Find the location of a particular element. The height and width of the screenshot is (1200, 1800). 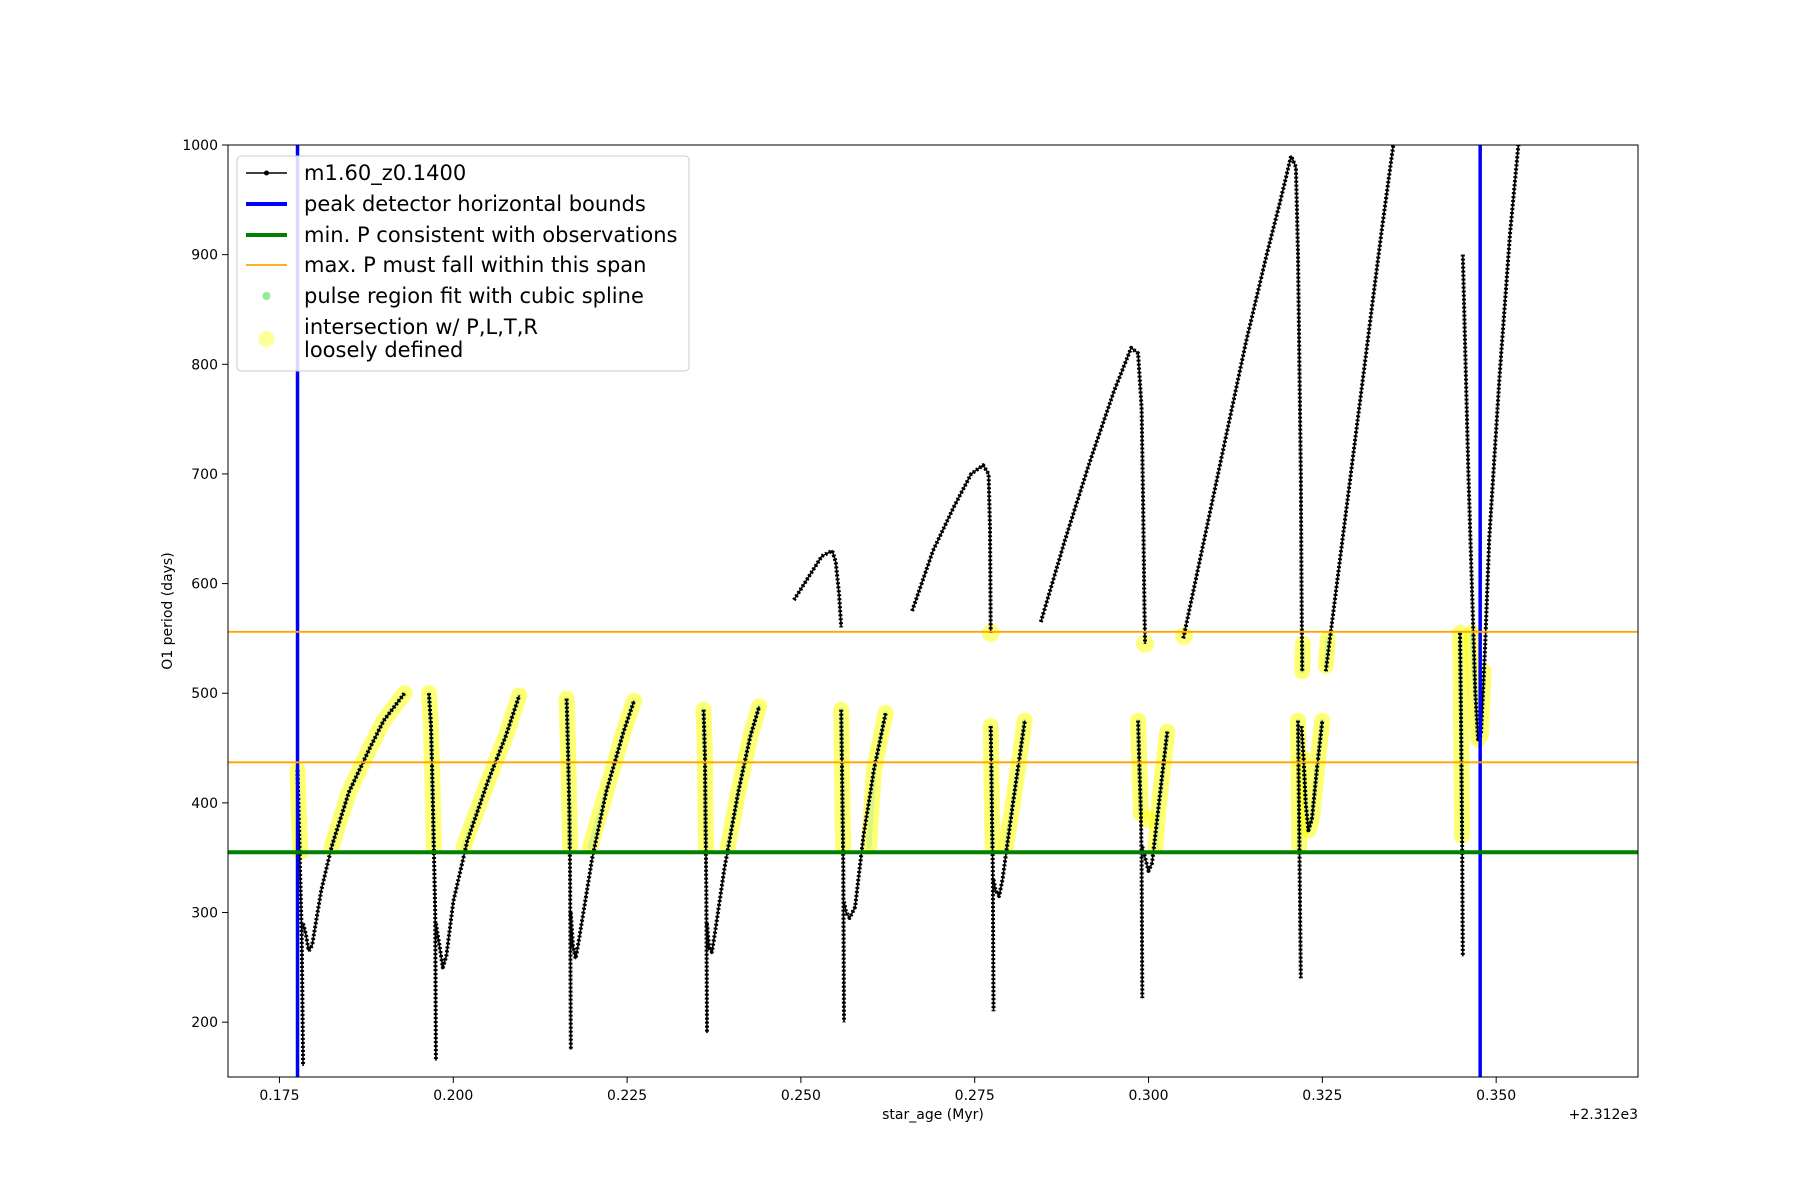

y-axis-label: O1 period (days) is located at coordinates (168, 610).